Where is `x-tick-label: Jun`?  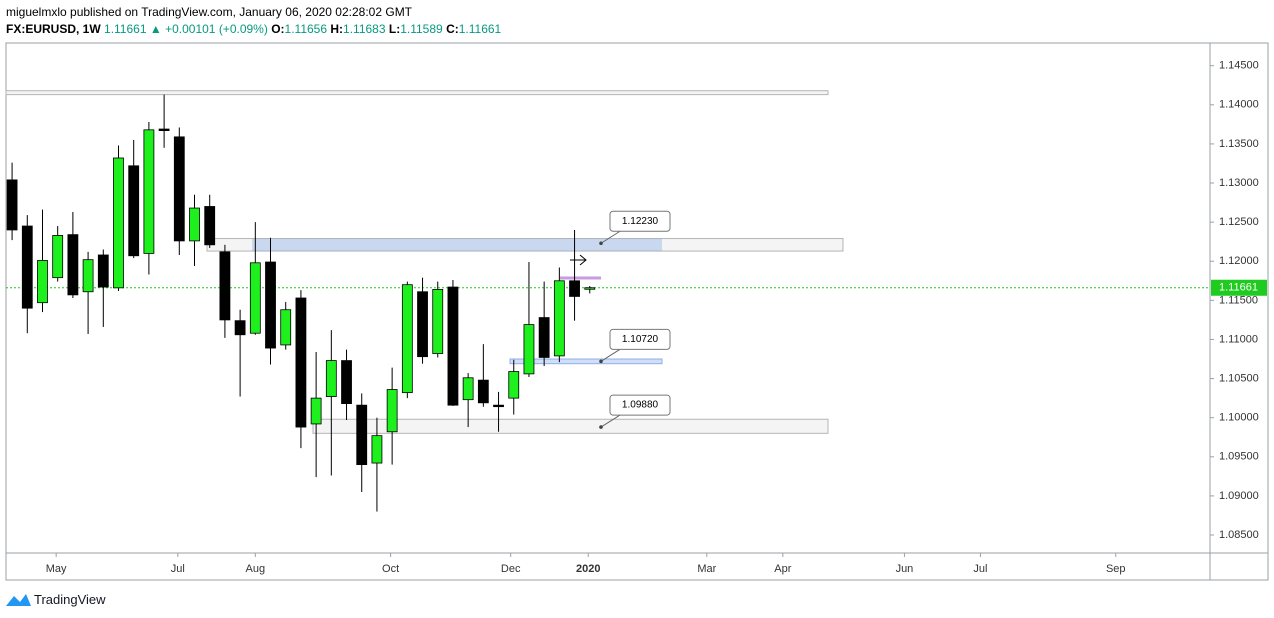 x-tick-label: Jun is located at coordinates (905, 569).